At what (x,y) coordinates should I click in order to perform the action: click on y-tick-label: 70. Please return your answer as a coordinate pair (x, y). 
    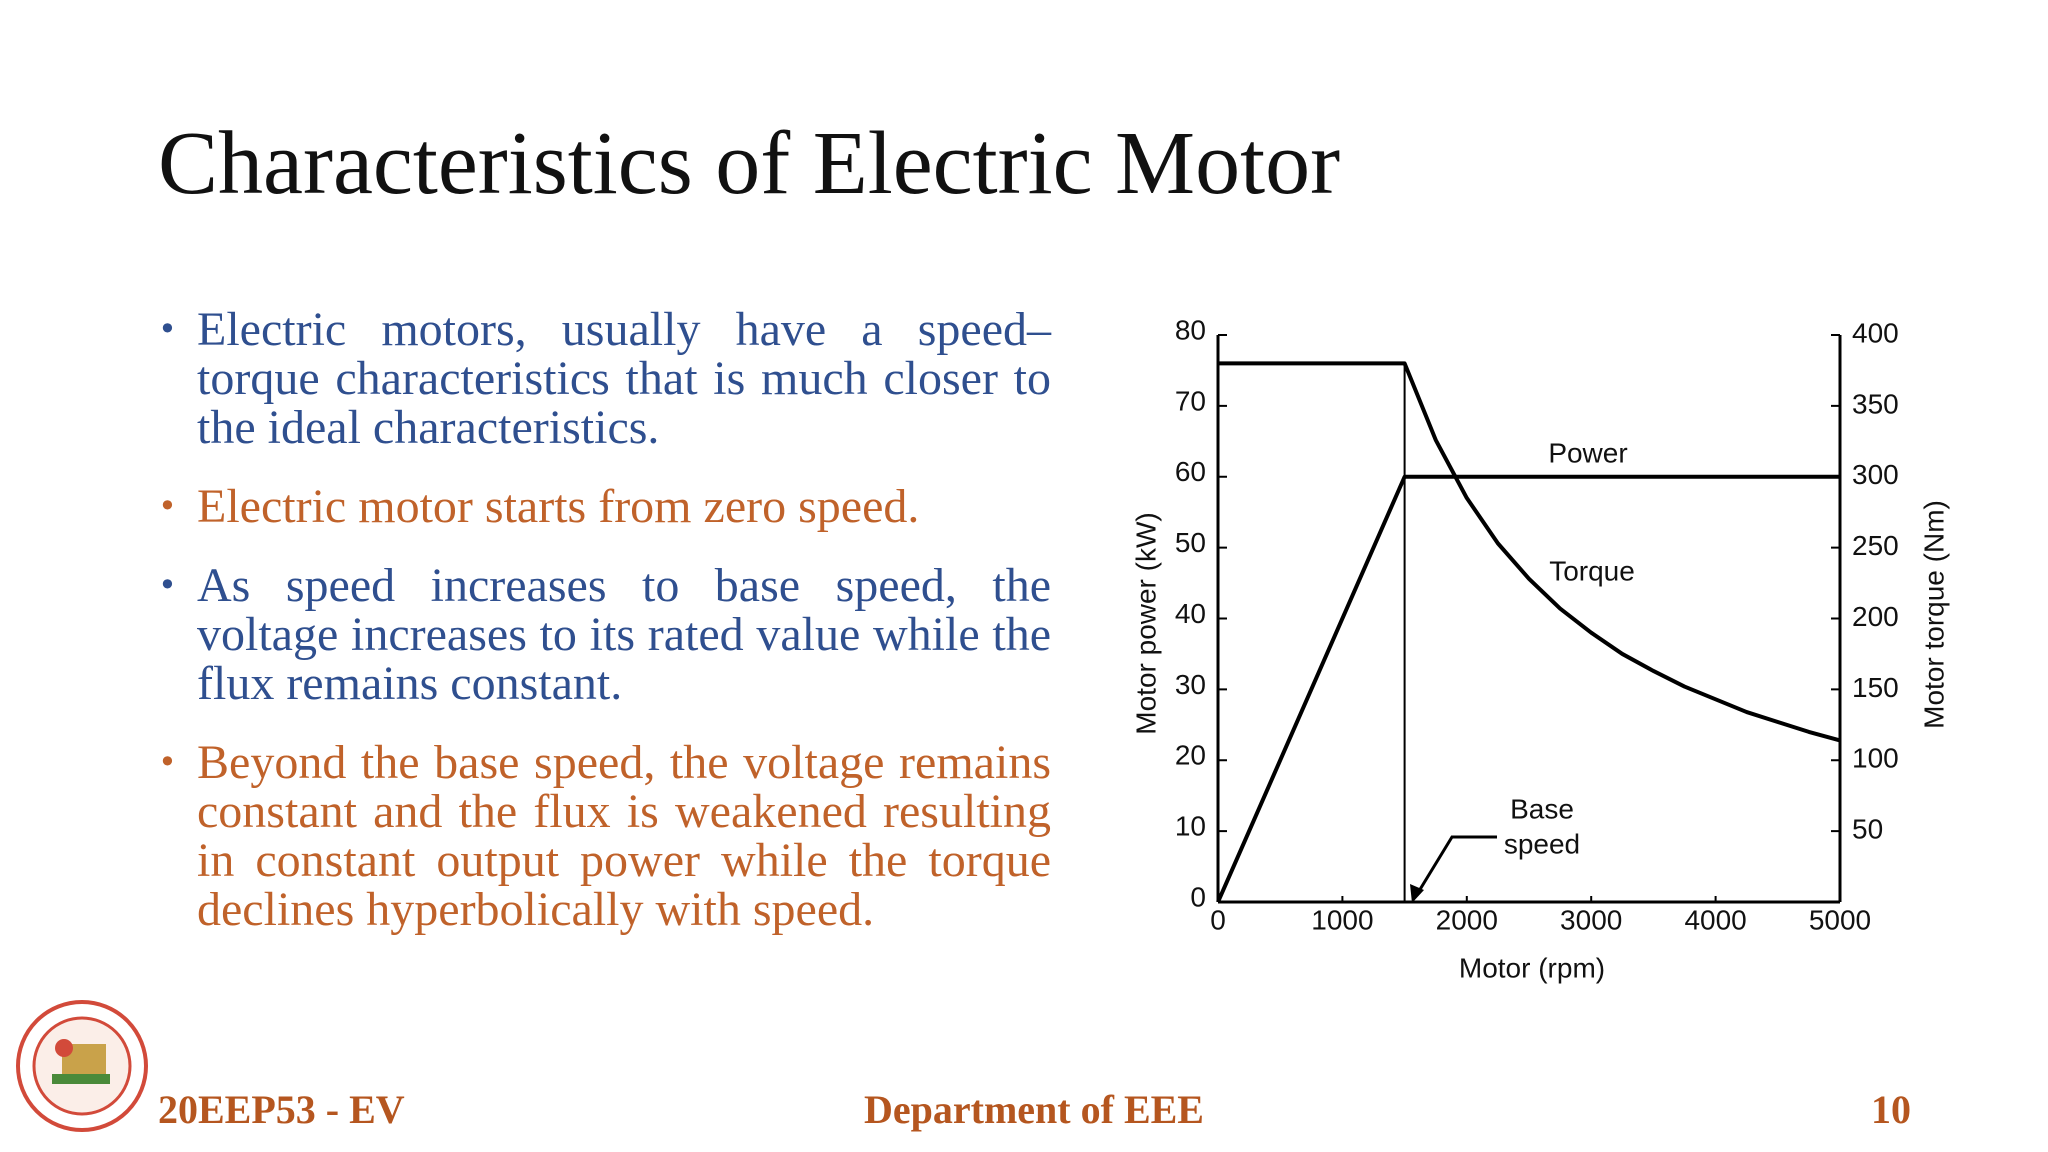
    Looking at the image, I should click on (1190, 400).